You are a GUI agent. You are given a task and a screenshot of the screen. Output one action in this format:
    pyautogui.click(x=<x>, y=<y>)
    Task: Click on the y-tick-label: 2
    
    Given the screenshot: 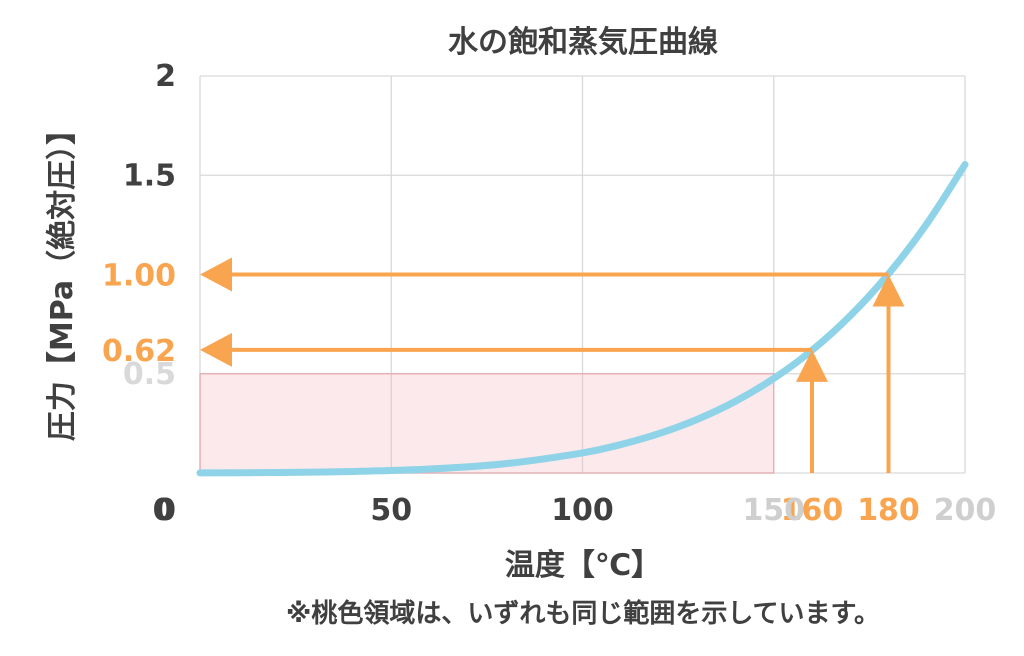 What is the action you would take?
    pyautogui.click(x=165, y=76)
    